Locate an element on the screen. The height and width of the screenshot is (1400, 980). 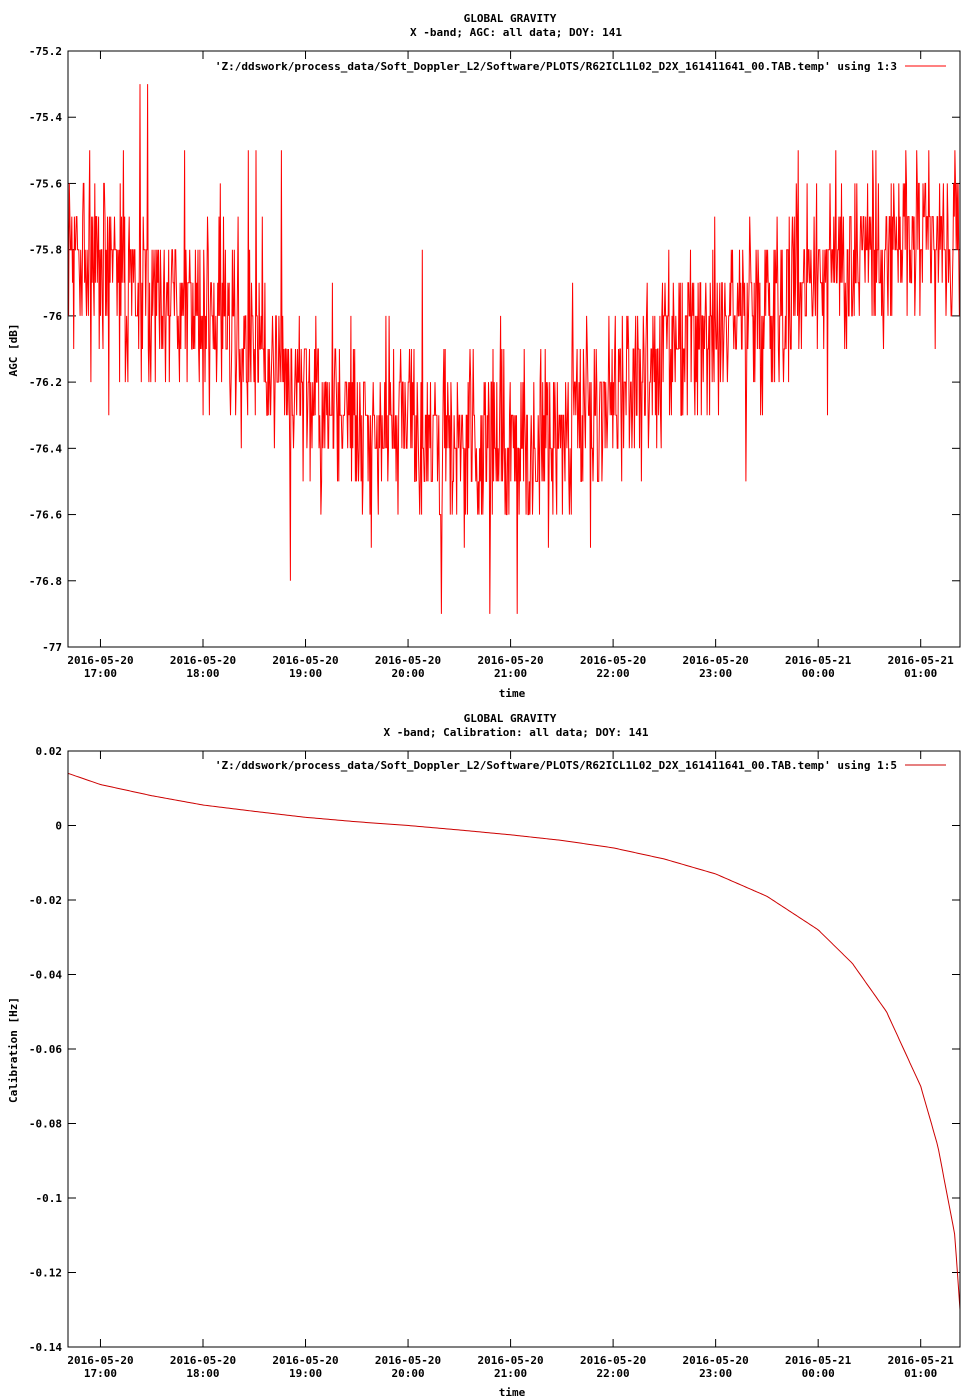
chart-subtitle: X -band; AGC: all data; DOY: 141 is located at coordinates (516, 32).